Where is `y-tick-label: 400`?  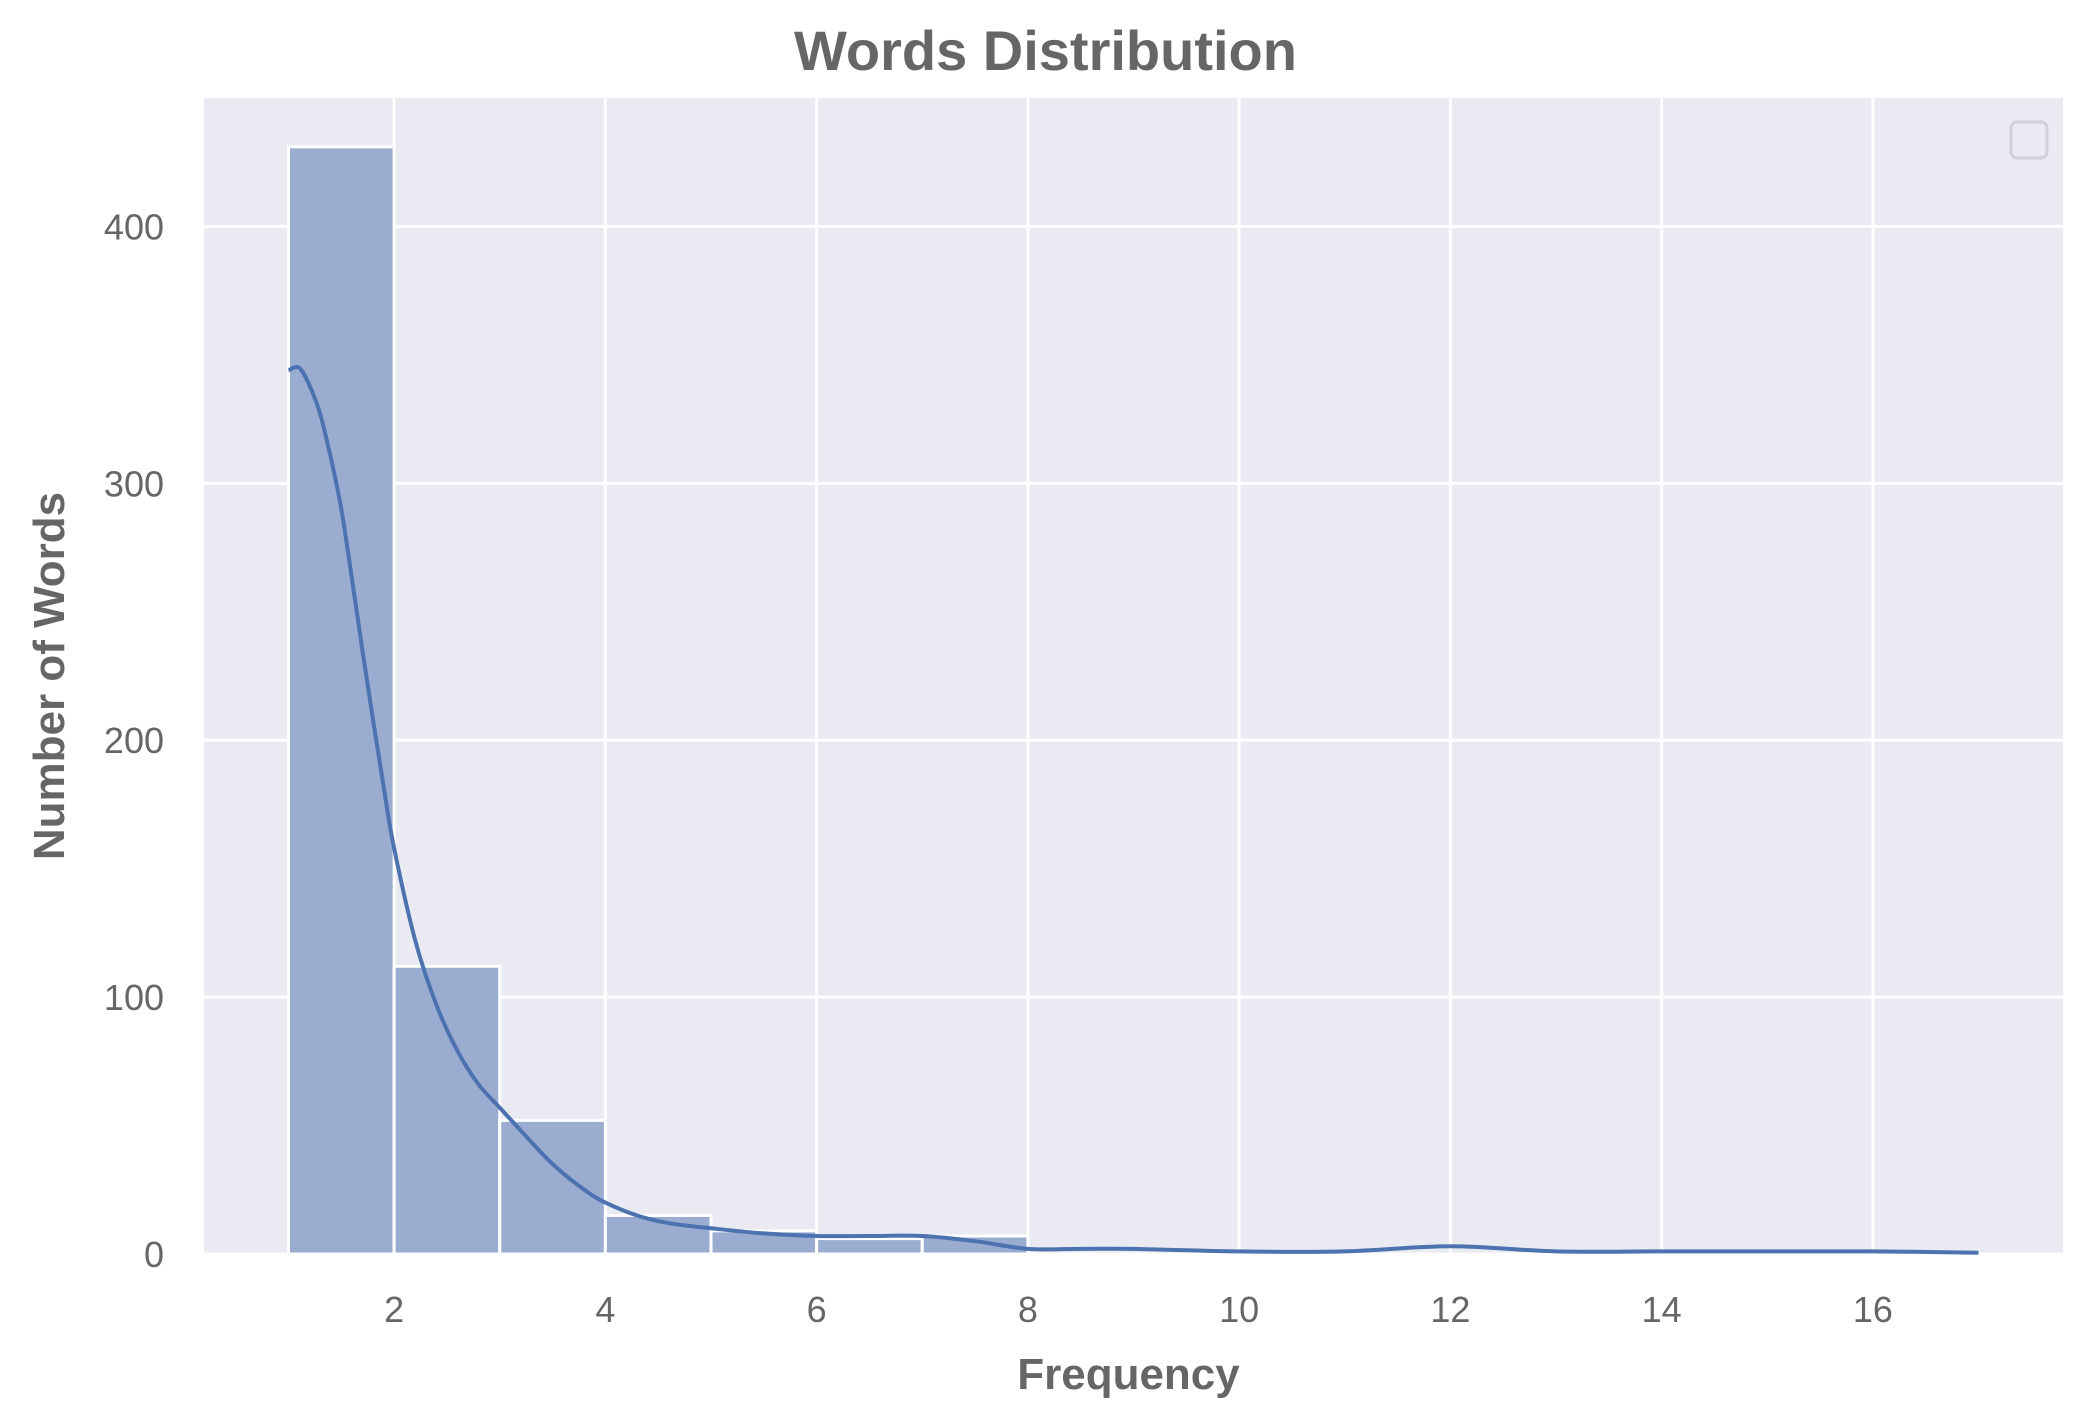
y-tick-label: 400 is located at coordinates (134, 226).